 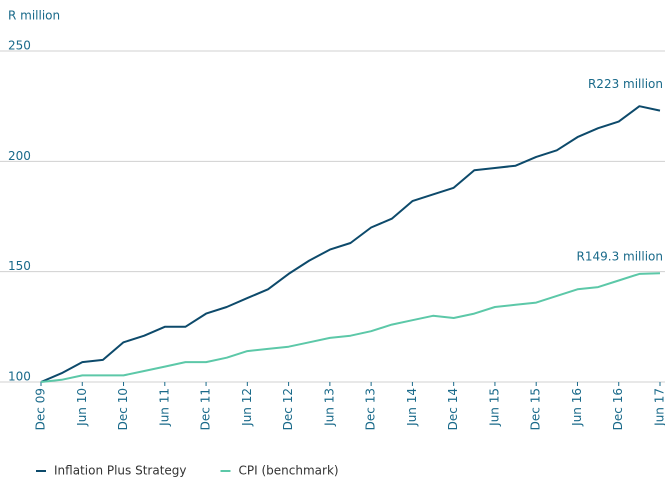 What do you see at coordinates (412, 407) in the screenshot?
I see `x-tick-label: Jun 14` at bounding box center [412, 407].